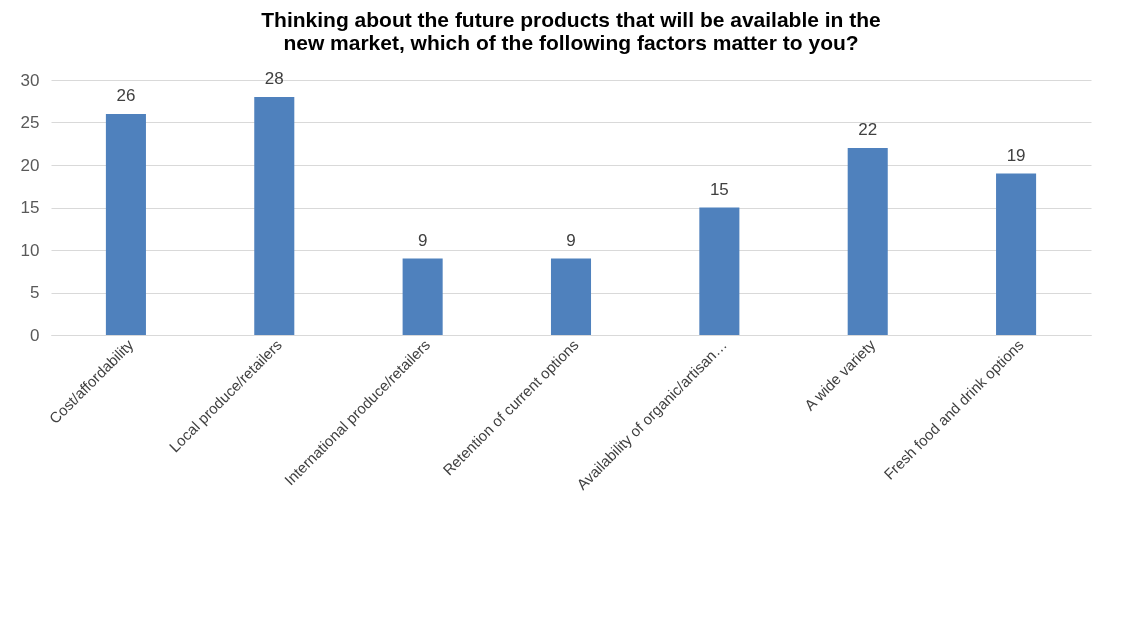  Describe the element at coordinates (571, 31) in the screenshot. I see `chart-title: Thinking about the future products that will be available in the new market, which of the following factors matter to you?` at that location.